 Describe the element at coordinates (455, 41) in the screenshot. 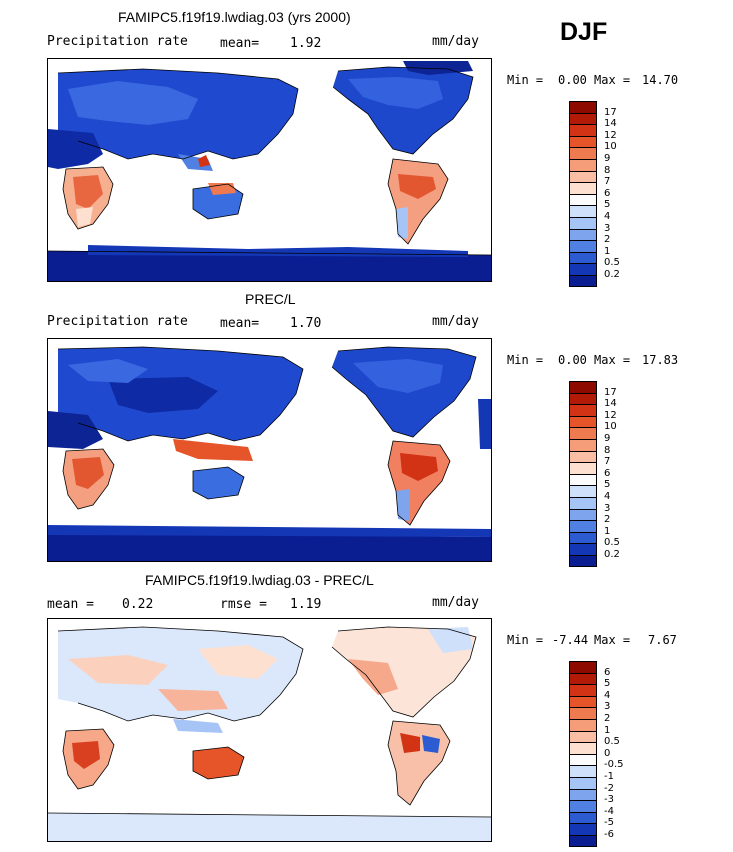

I see `panel-1-units: mm/day` at that location.